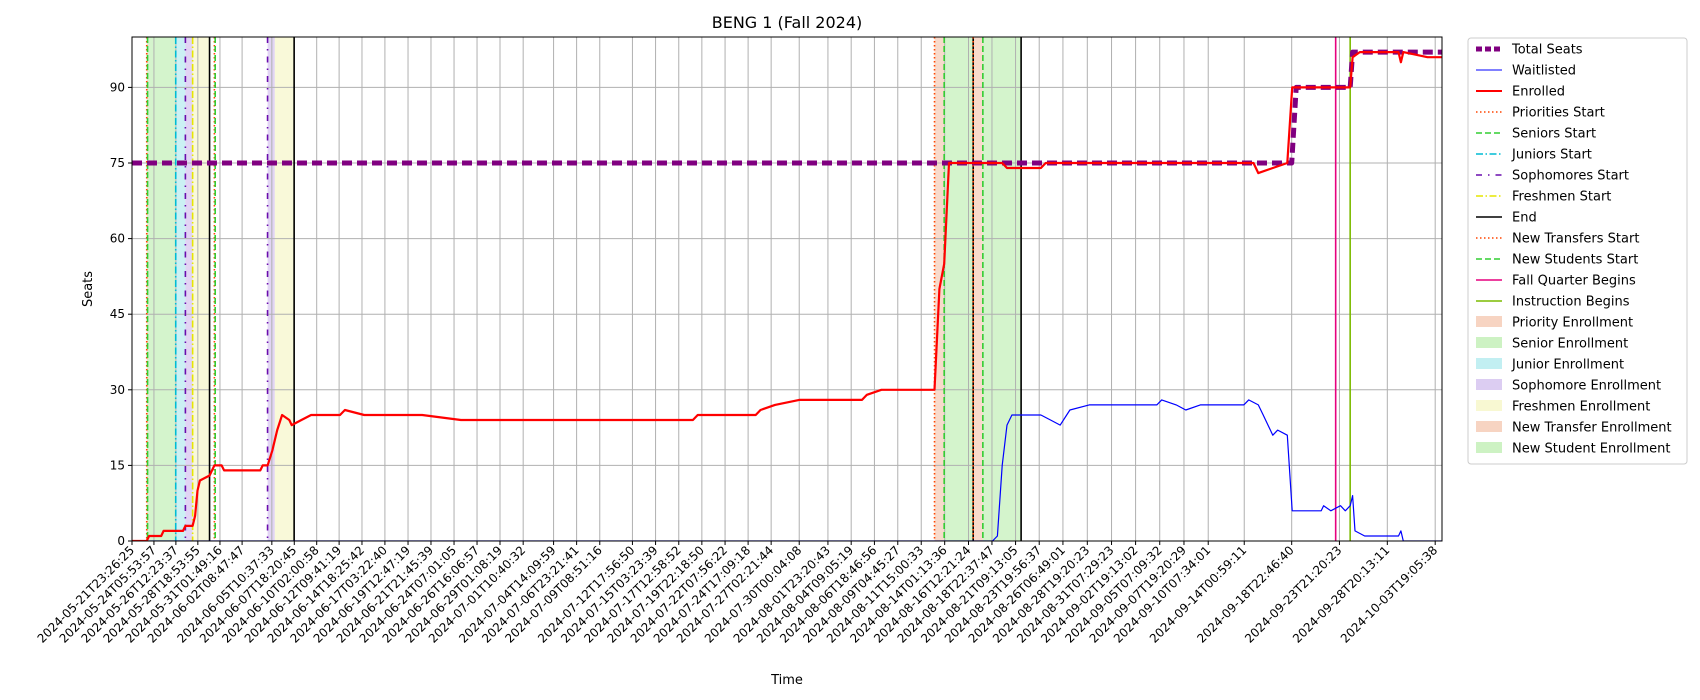 The image size is (1700, 700). What do you see at coordinates (1570, 176) in the screenshot?
I see `legend-label: Sophomores Start` at bounding box center [1570, 176].